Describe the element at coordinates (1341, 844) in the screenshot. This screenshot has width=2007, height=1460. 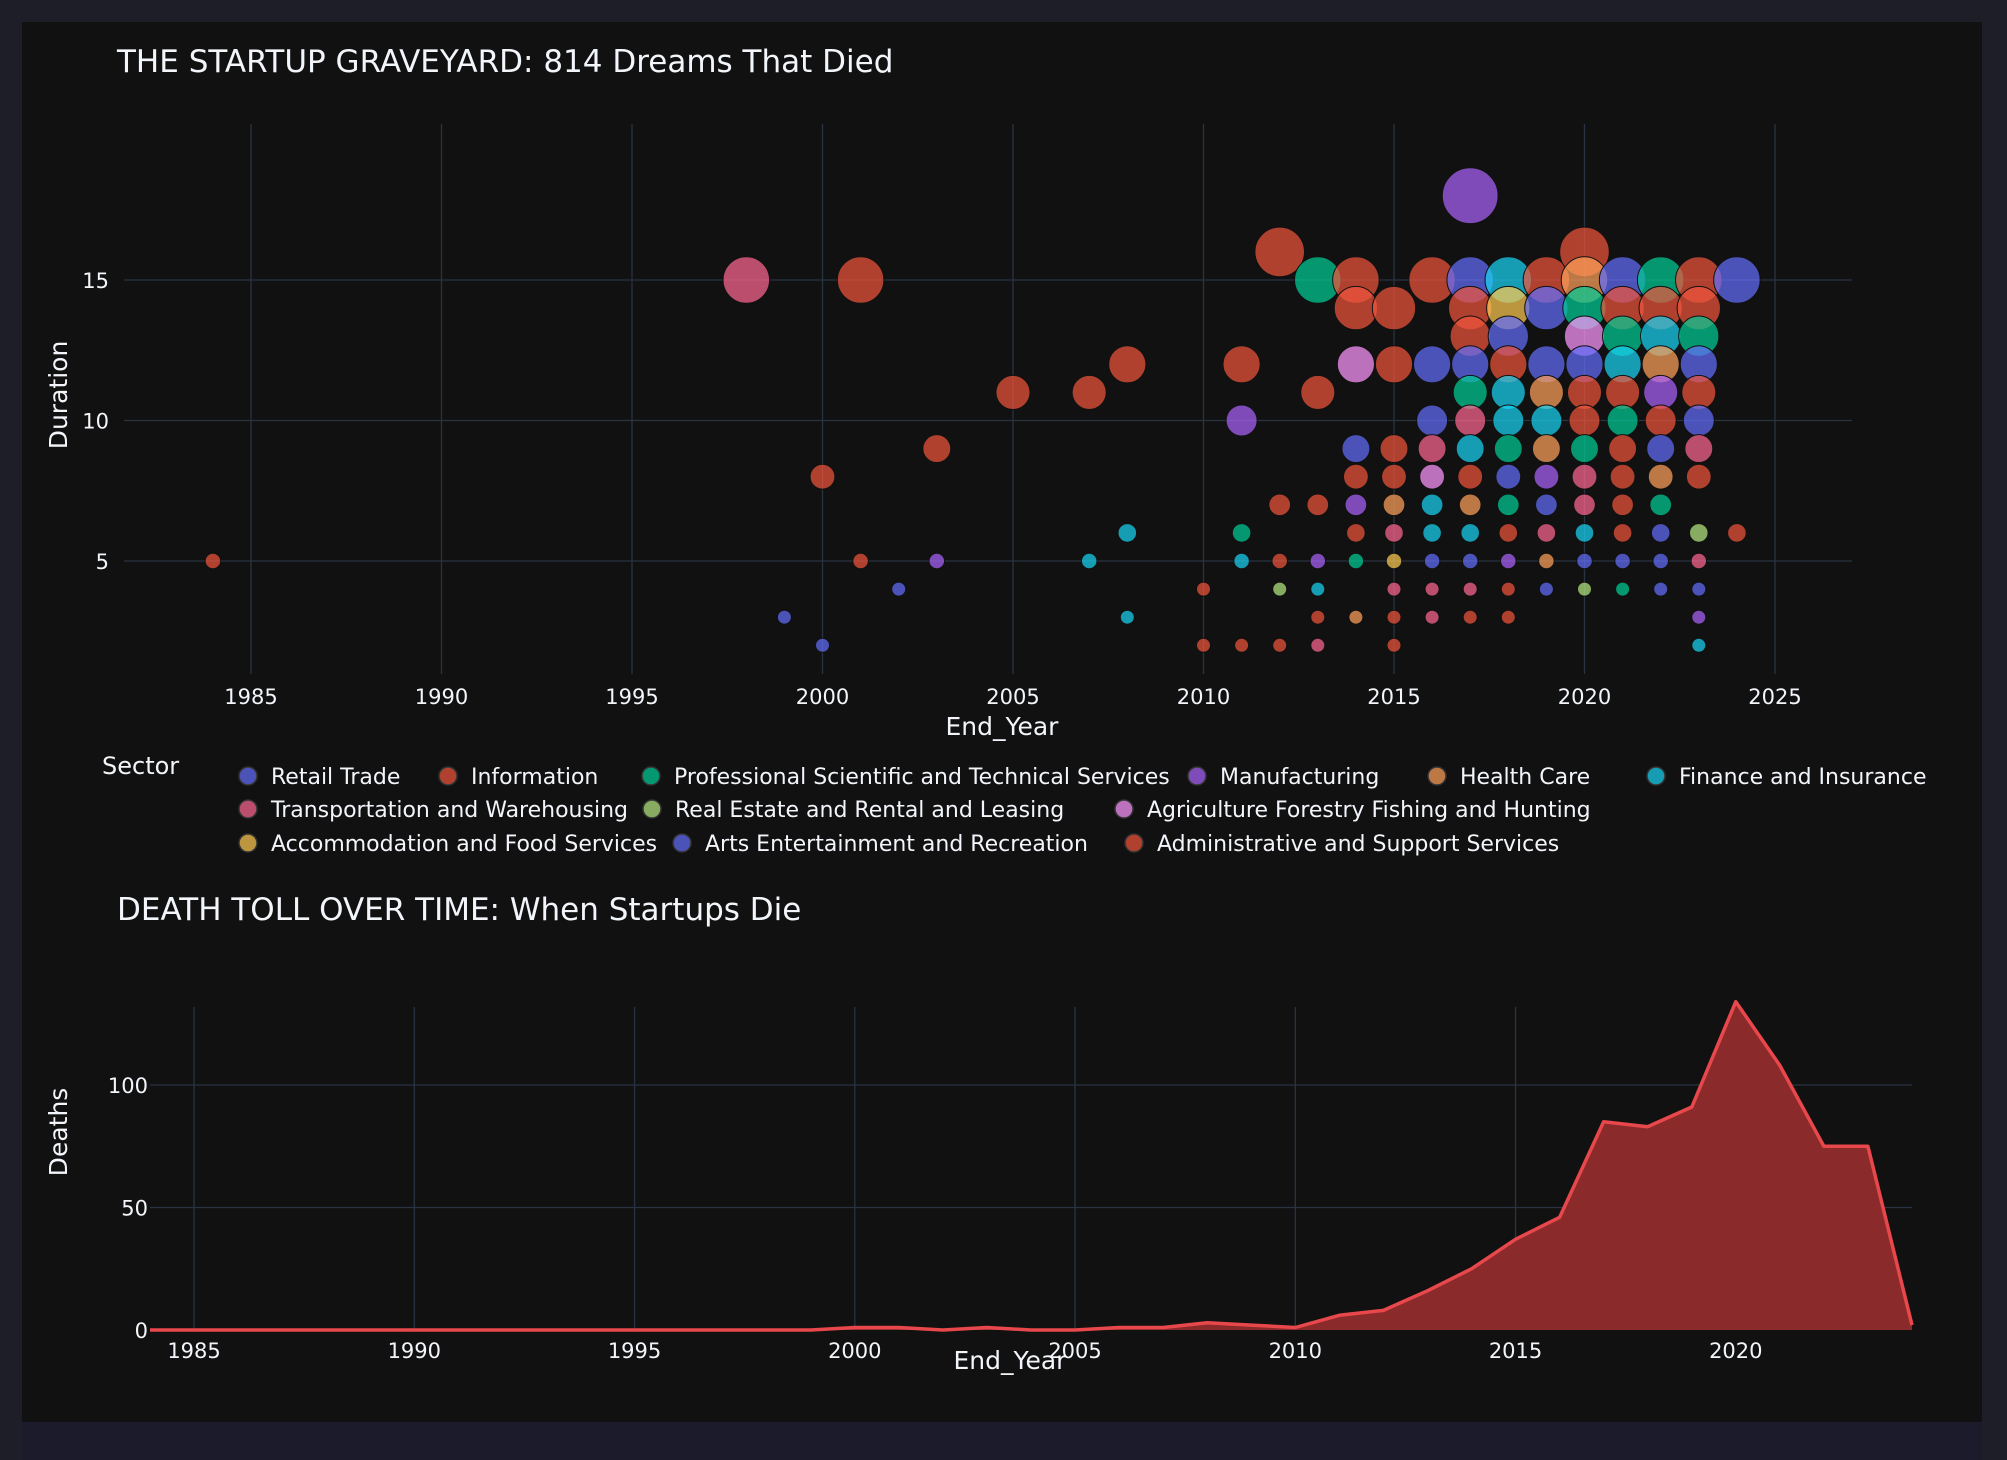
I see `legend-item: Administrative and Support Services` at that location.